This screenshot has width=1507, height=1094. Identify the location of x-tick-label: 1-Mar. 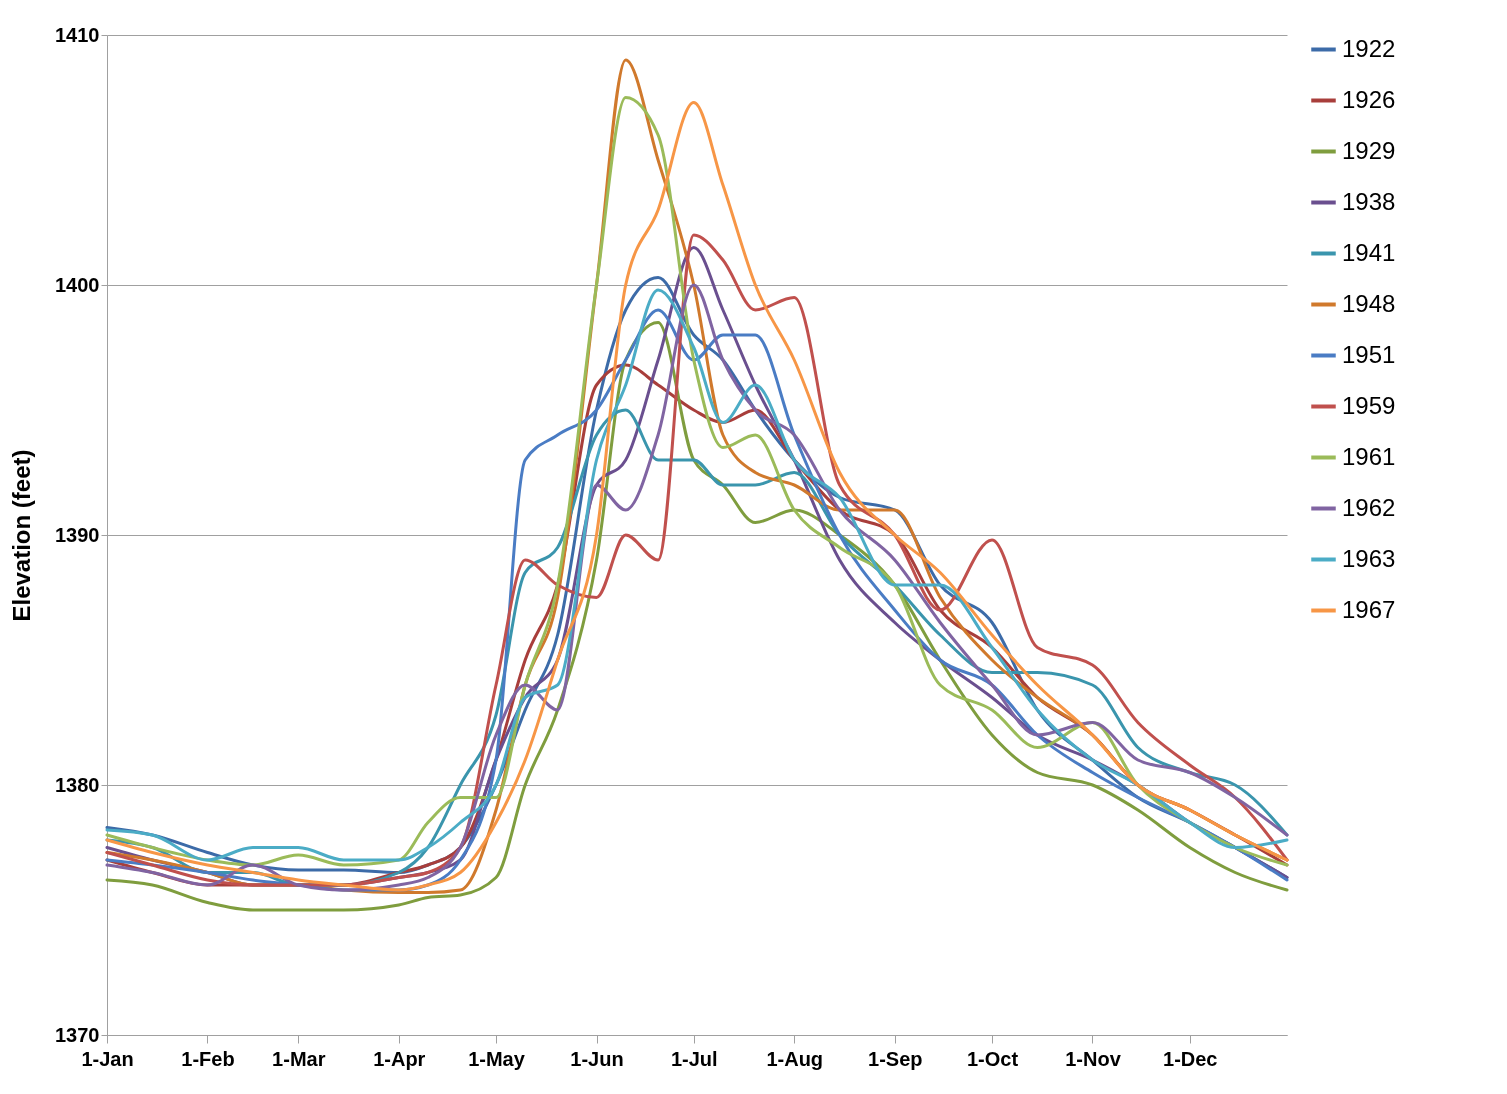
(299, 1058).